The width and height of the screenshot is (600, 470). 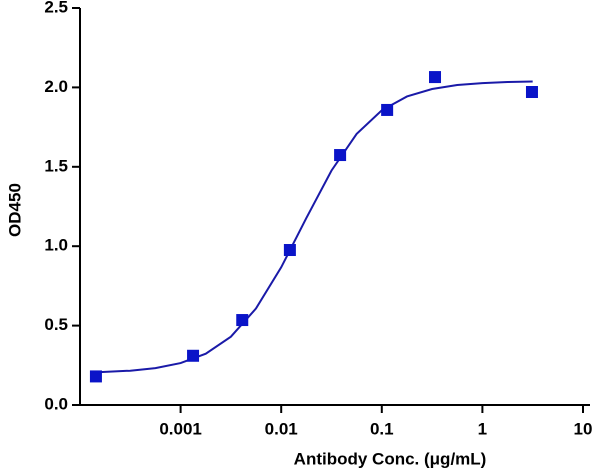 What do you see at coordinates (482, 428) in the screenshot?
I see `x-tick-label: 1` at bounding box center [482, 428].